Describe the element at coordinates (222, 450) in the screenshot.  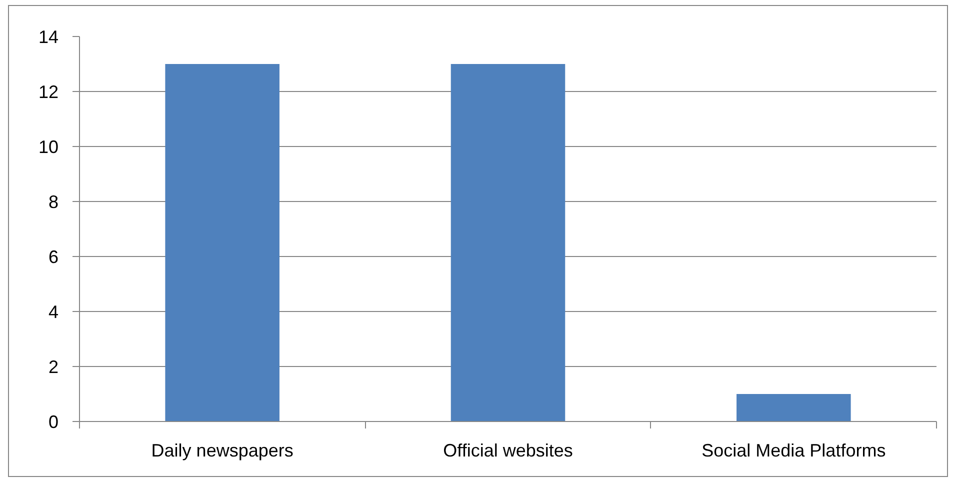
I see `x-tick-label: Daily newspapers` at that location.